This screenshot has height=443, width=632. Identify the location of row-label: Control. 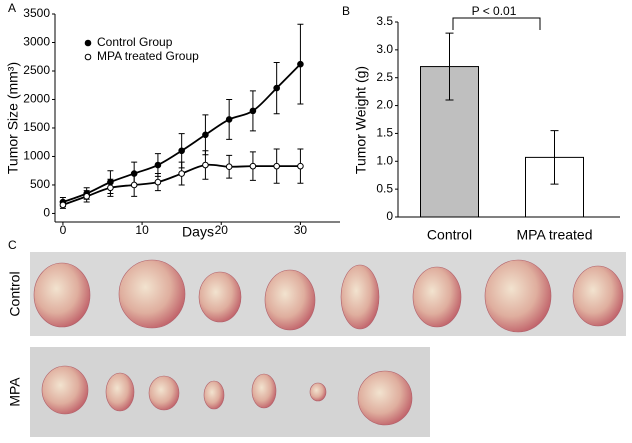
(15, 293).